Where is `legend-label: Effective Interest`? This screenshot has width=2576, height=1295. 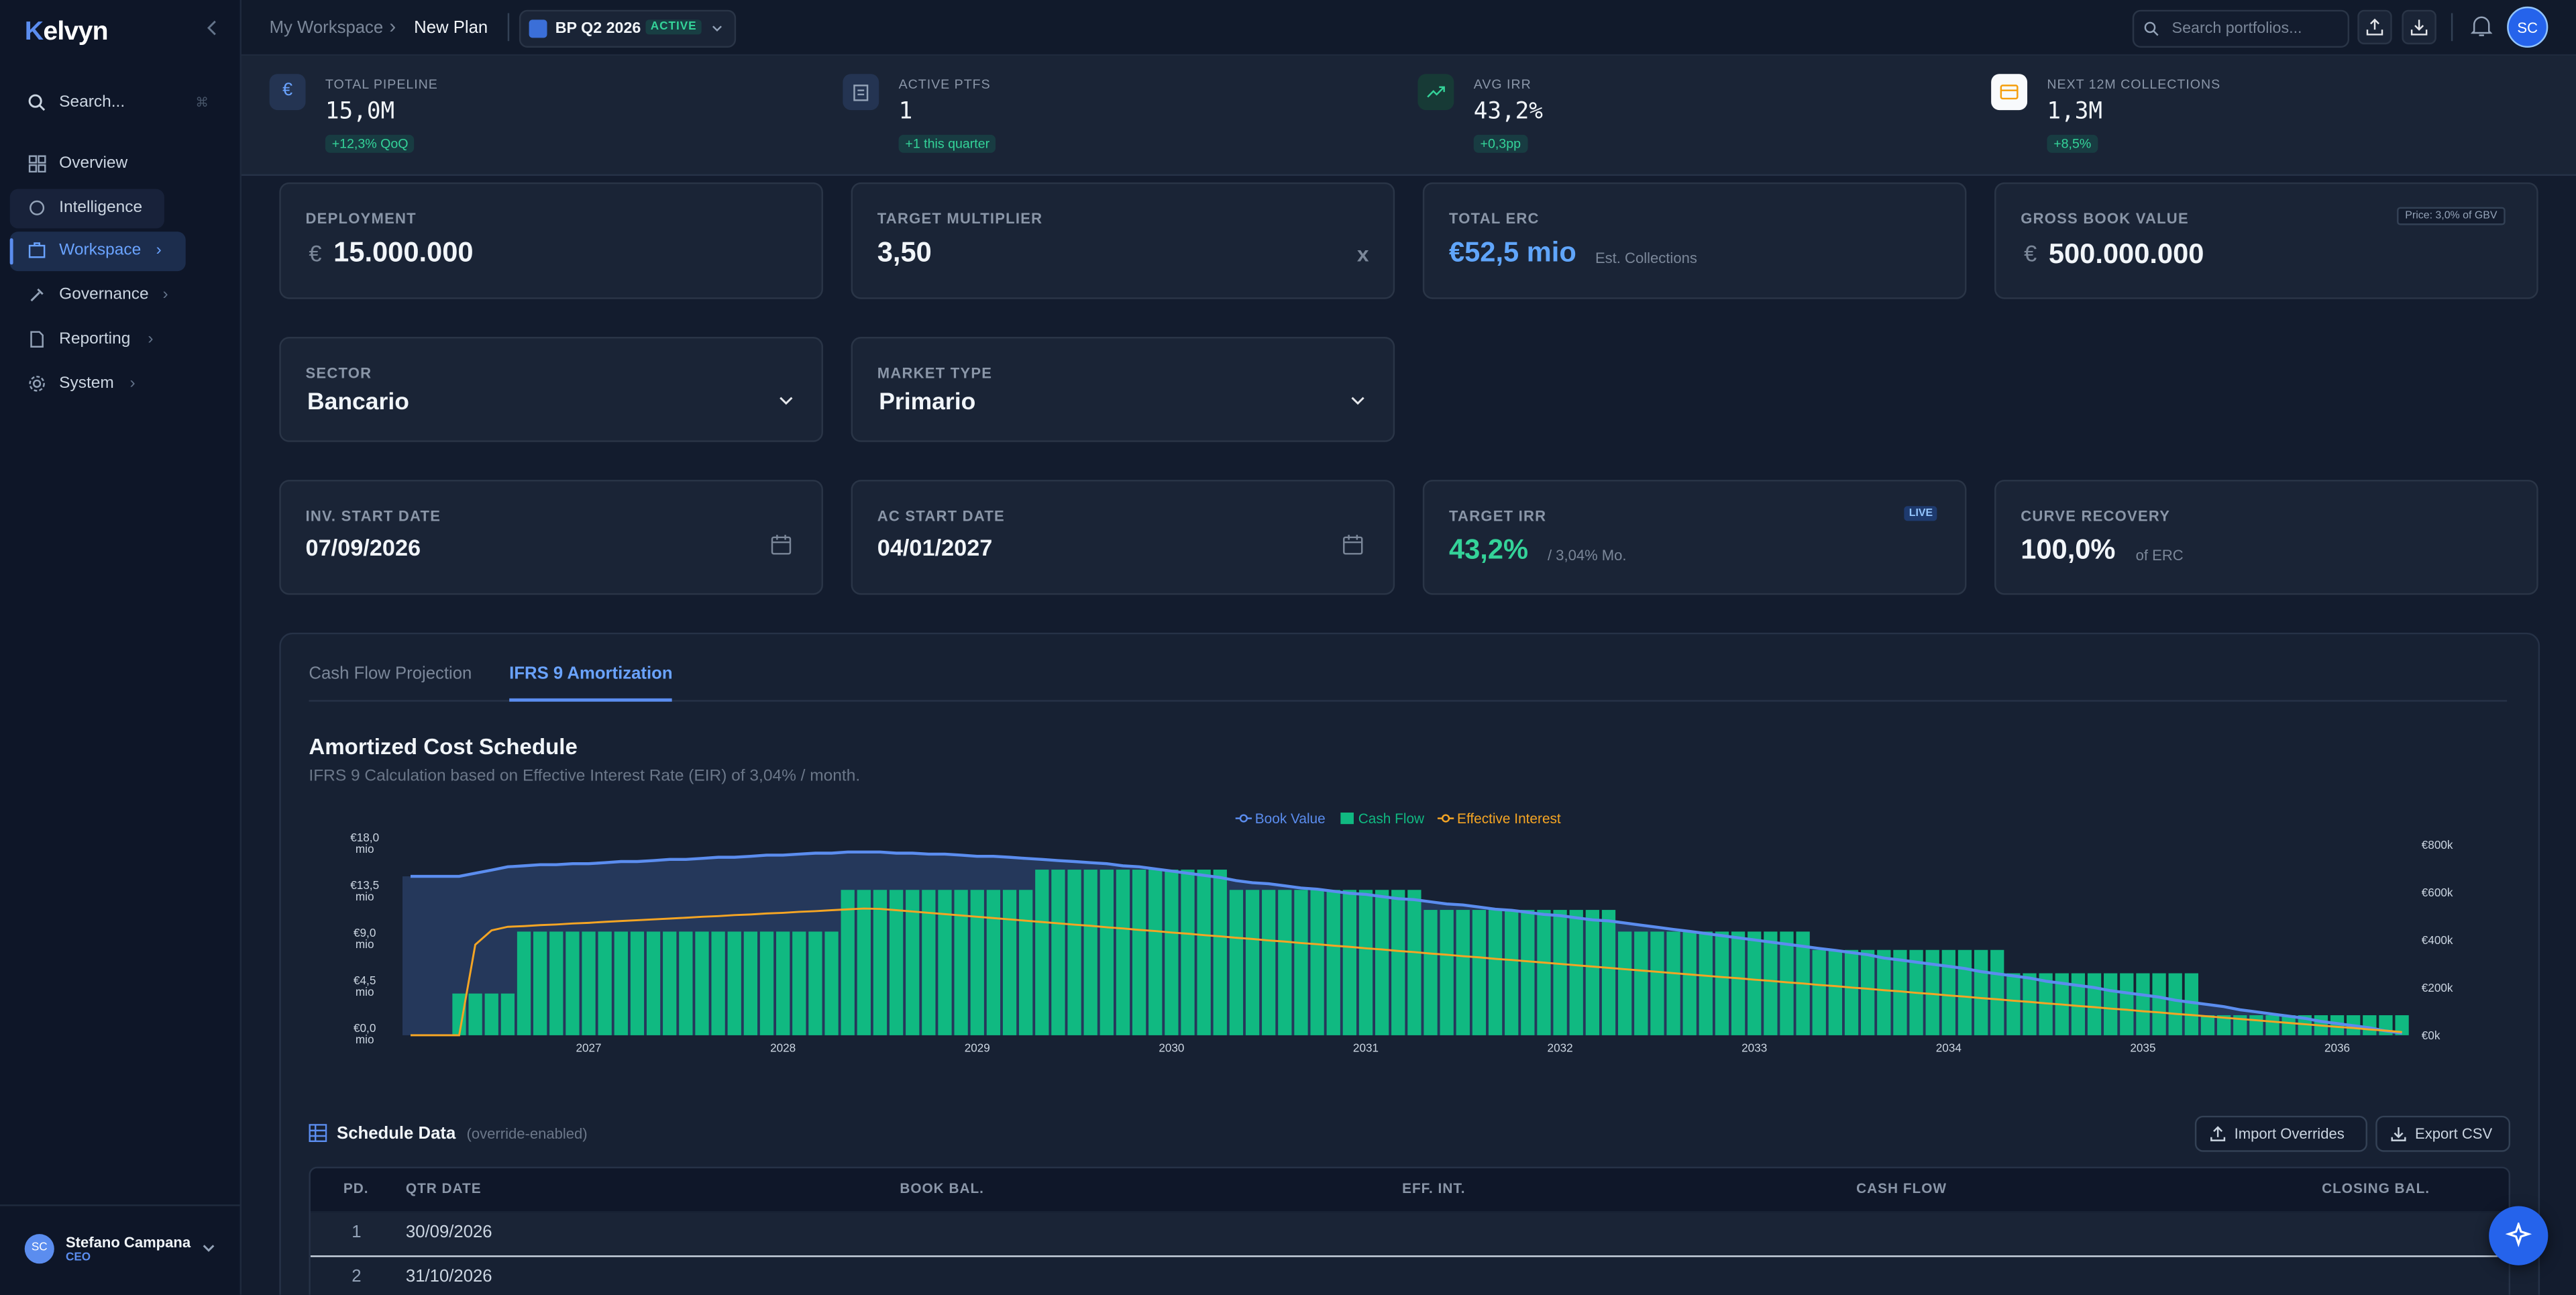 legend-label: Effective Interest is located at coordinates (1509, 818).